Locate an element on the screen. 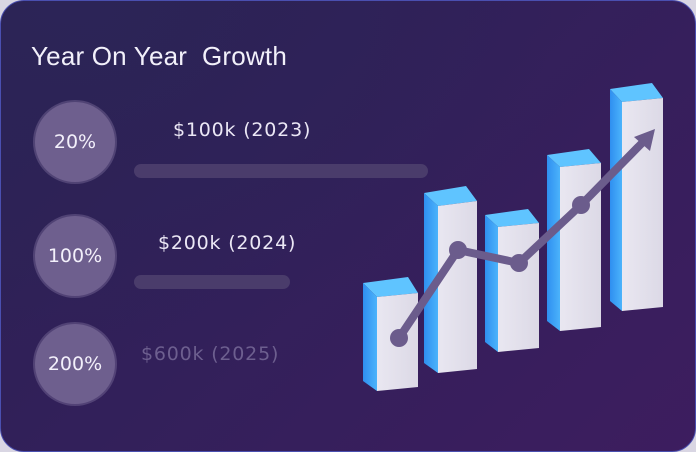 This screenshot has width=696, height=452. bar-1-side is located at coordinates (370, 337).